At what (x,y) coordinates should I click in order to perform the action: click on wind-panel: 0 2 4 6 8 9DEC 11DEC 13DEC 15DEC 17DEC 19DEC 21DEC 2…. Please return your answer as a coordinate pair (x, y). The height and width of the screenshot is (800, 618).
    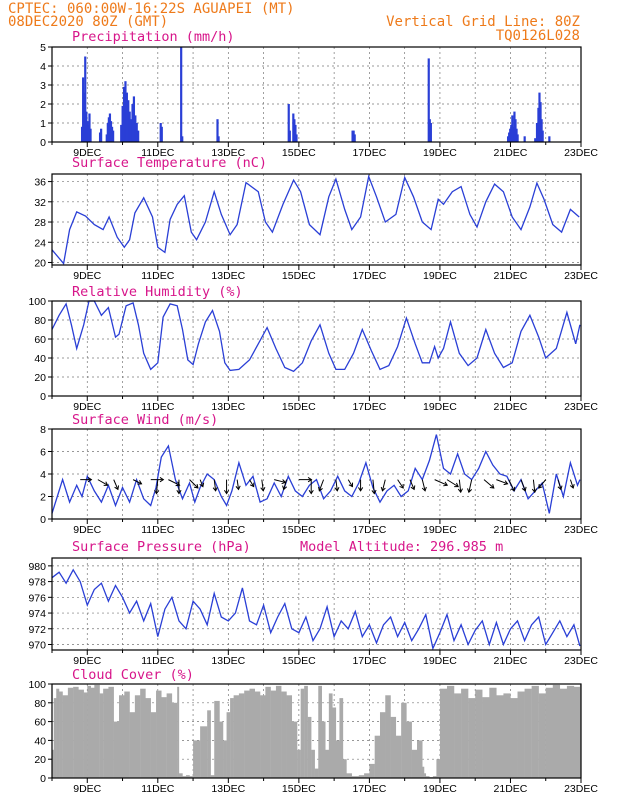
    Looking at the image, I should click on (319, 480).